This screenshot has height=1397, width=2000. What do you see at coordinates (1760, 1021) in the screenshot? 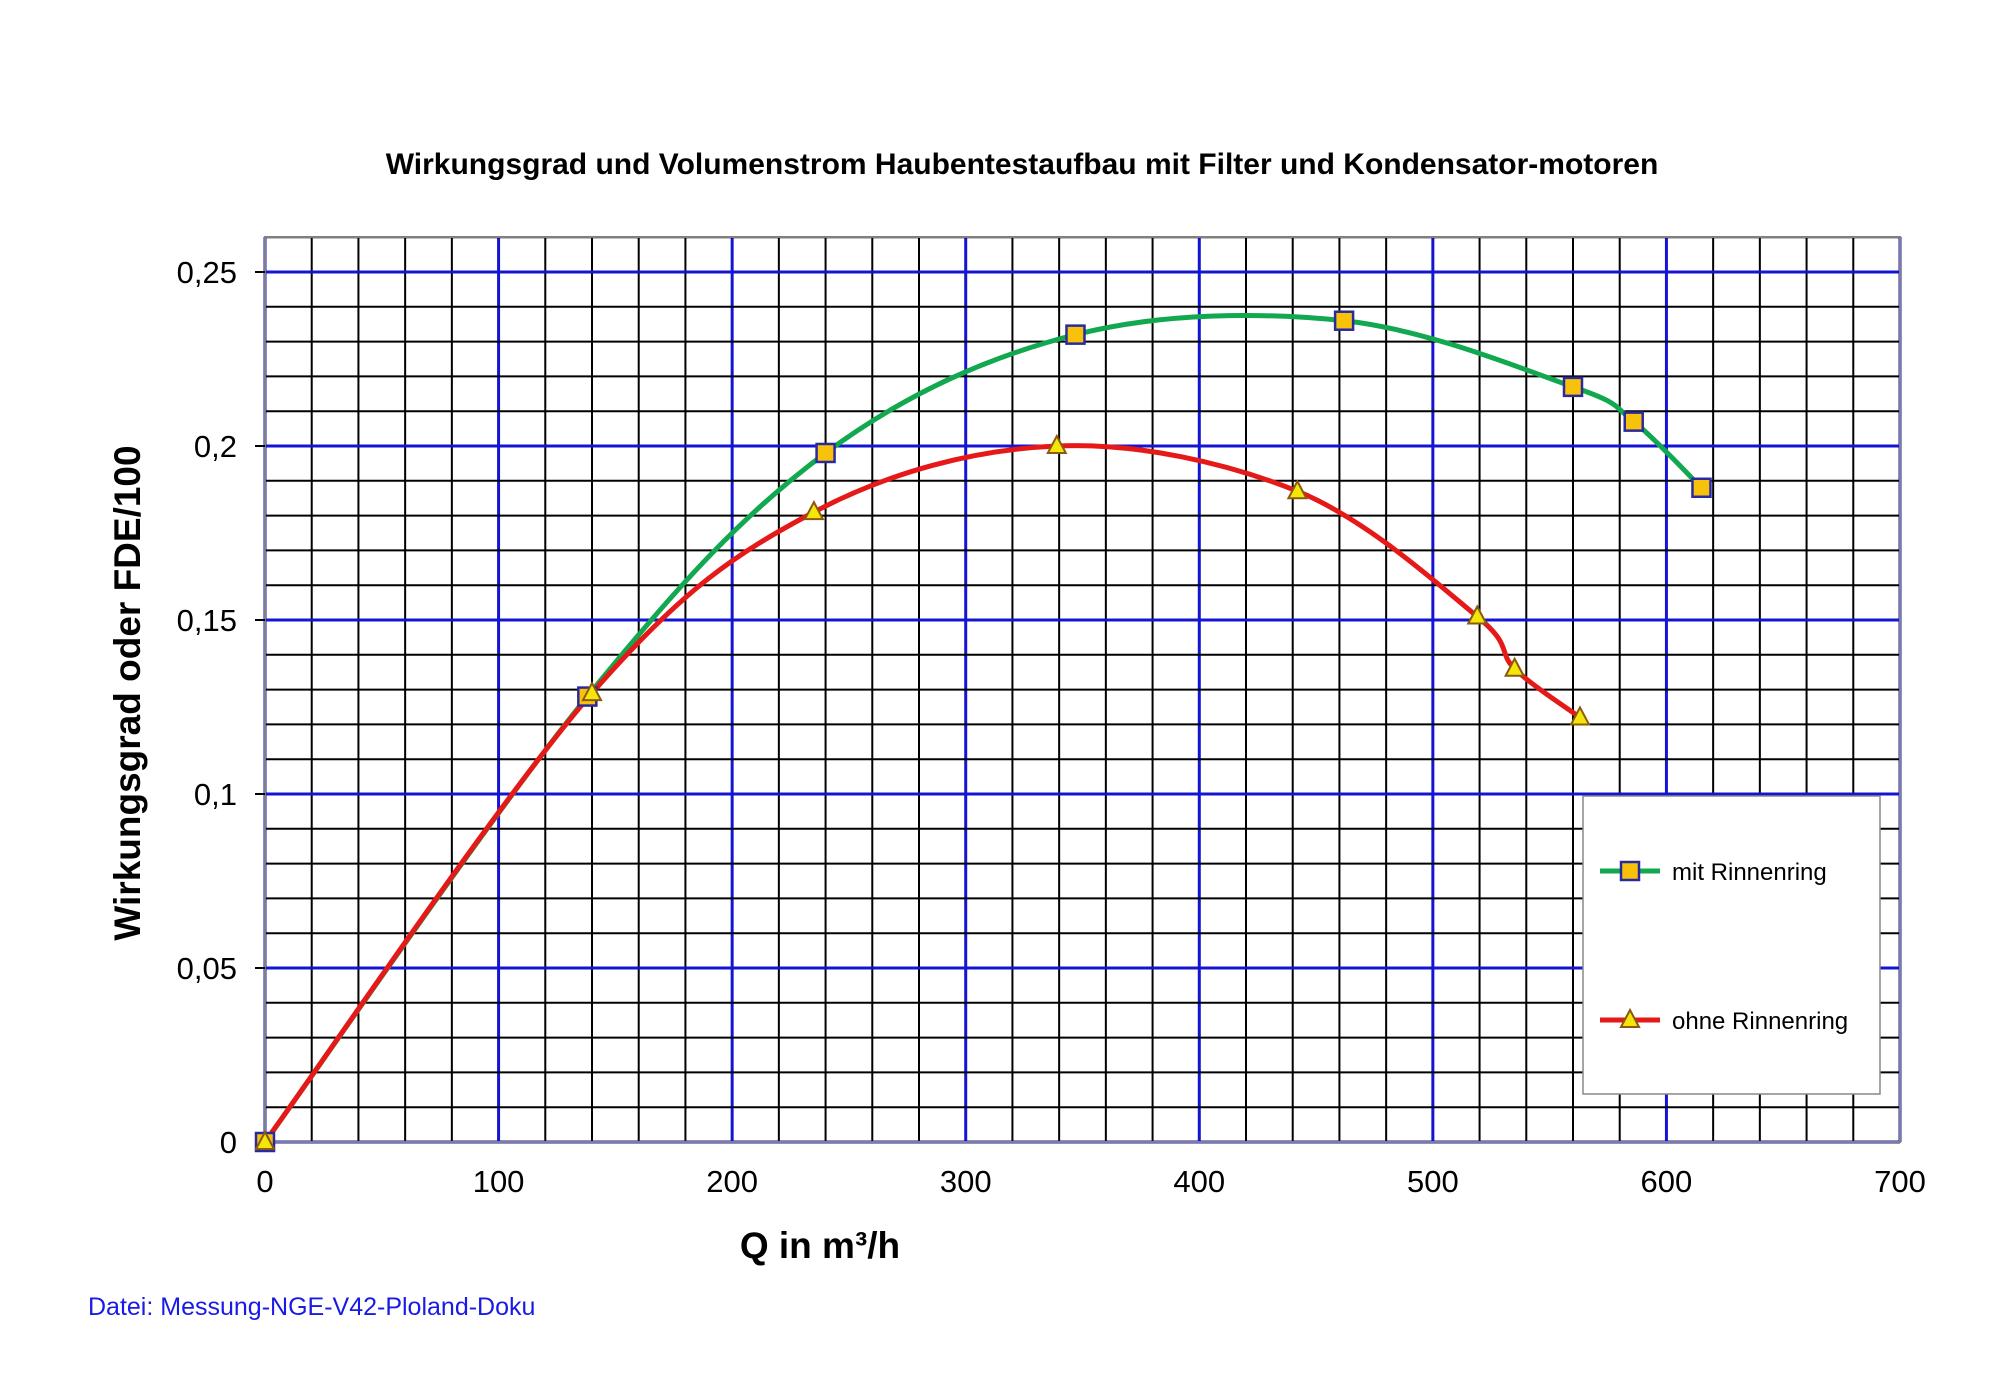
I see `legend-label: ohne Rinnenring` at bounding box center [1760, 1021].